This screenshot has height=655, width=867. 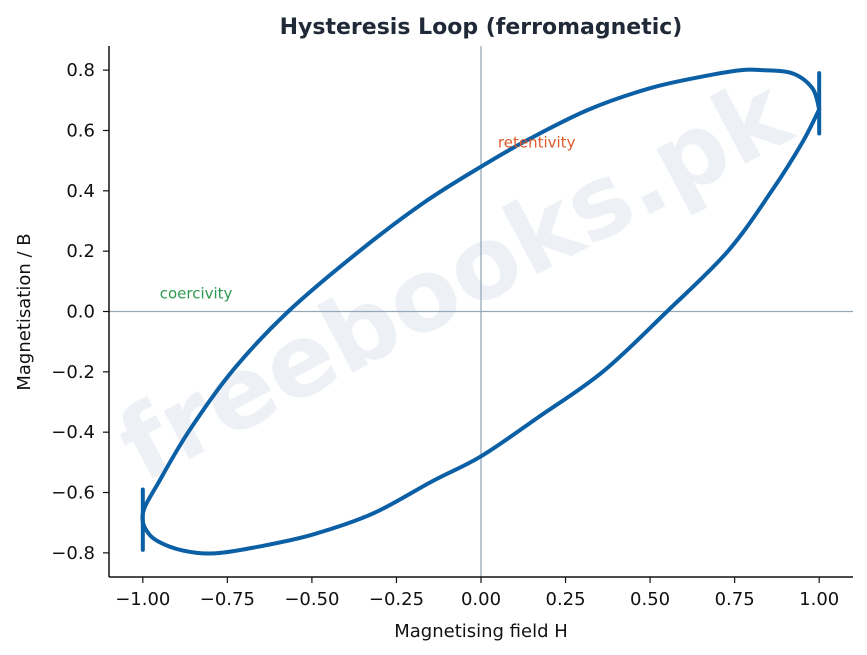 I want to click on x-tick-label: 0.75, so click(x=735, y=599).